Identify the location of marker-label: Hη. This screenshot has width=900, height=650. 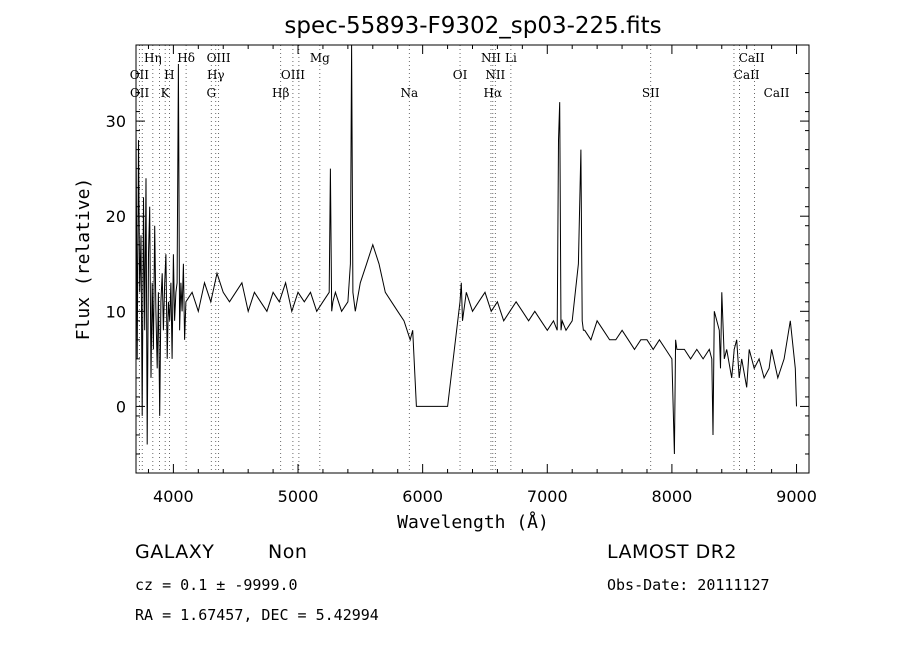
(153, 58).